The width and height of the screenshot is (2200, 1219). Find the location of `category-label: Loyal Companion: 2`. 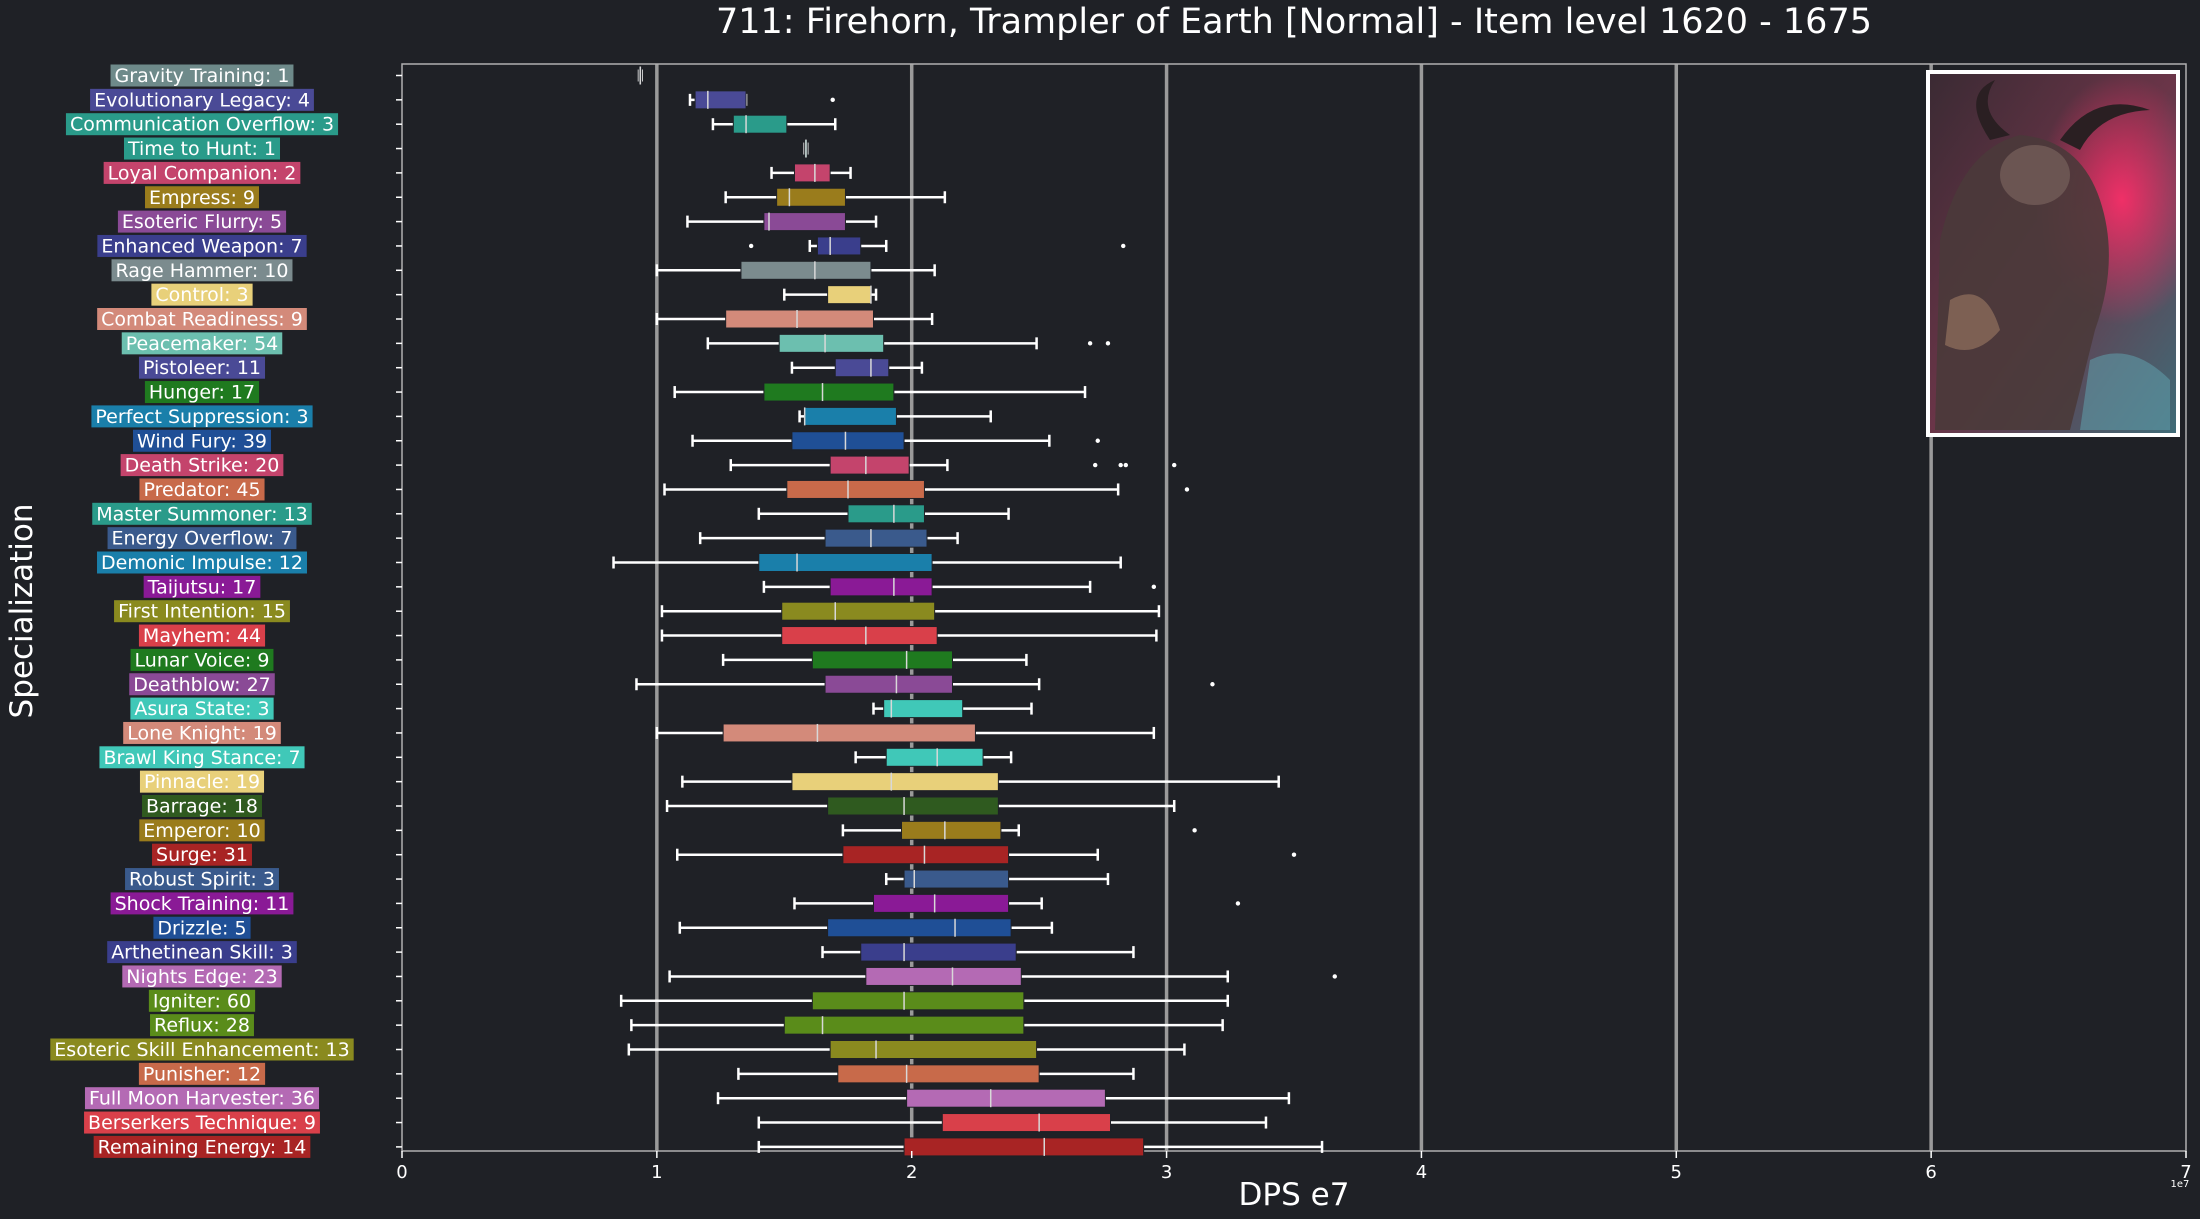

category-label: Loyal Companion: 2 is located at coordinates (202, 172).